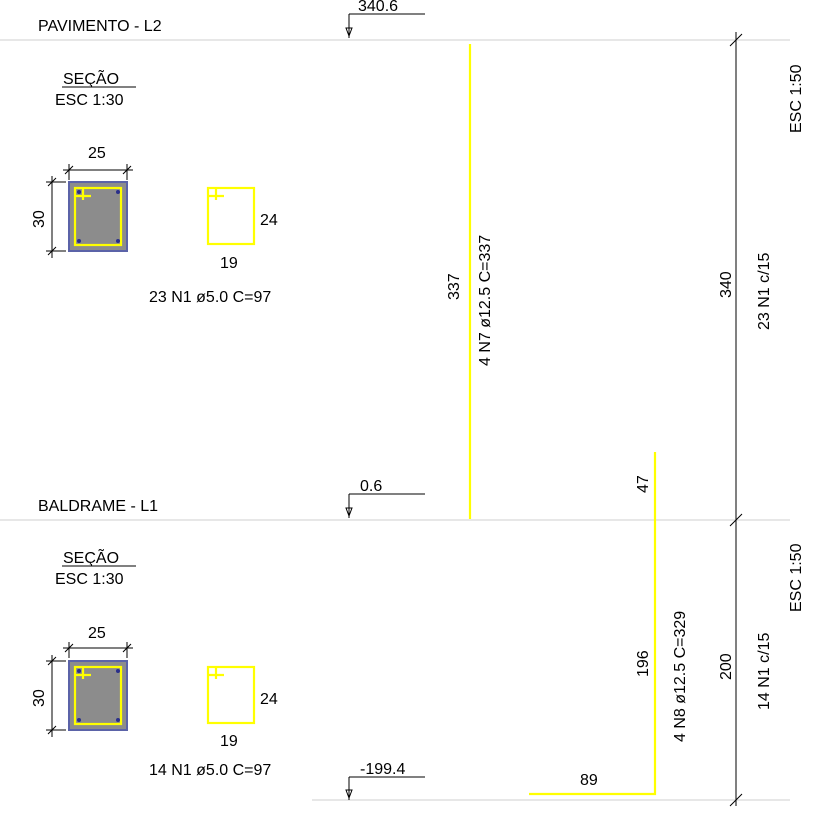 This screenshot has width=813, height=813. Describe the element at coordinates (385, 19) in the screenshot. I see `elevation-marker-top: 340.6` at that location.